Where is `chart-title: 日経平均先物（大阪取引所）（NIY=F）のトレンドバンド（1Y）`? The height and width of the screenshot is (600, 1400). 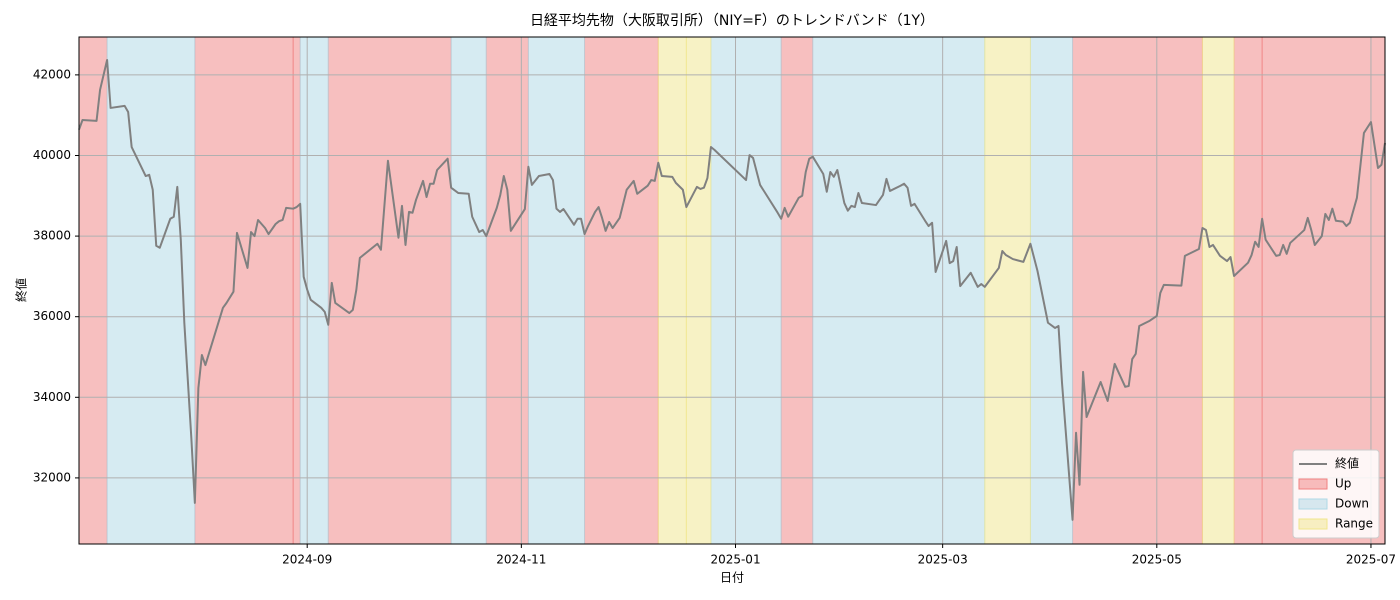 chart-title: 日経平均先物（大阪取引所）（NIY=F）のトレンドバンド（1Y） is located at coordinates (732, 21).